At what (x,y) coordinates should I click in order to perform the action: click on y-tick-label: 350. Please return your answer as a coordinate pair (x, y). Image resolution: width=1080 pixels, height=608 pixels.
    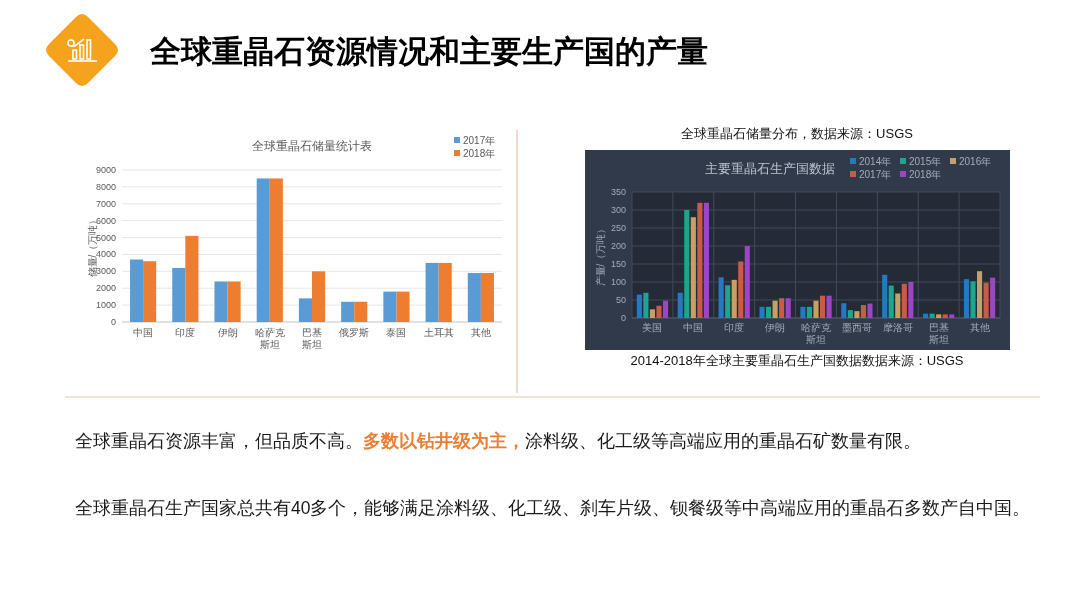
    Looking at the image, I should click on (618, 192).